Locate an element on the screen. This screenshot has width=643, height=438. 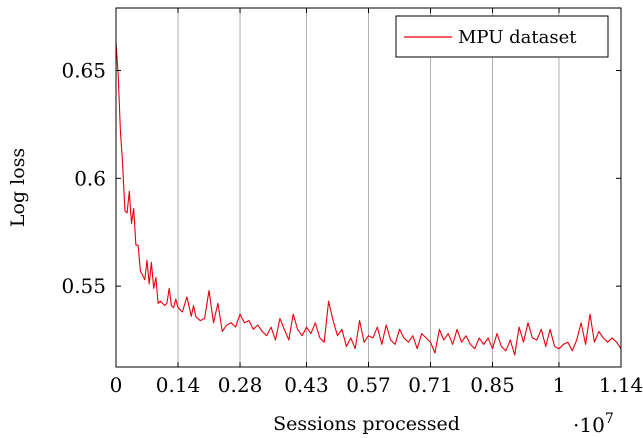
x-tick-label: 0 is located at coordinates (116, 385).